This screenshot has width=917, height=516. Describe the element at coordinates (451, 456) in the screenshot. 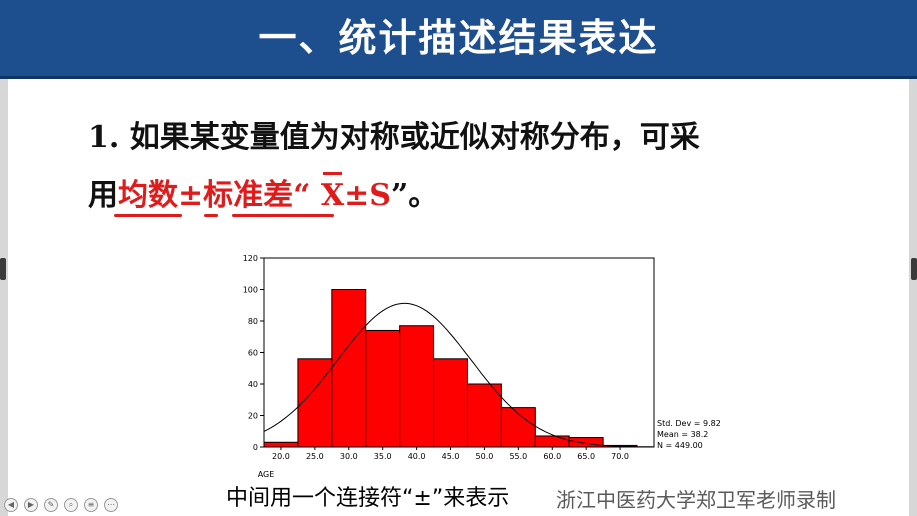

I see `x-tick-label: 45.0` at that location.